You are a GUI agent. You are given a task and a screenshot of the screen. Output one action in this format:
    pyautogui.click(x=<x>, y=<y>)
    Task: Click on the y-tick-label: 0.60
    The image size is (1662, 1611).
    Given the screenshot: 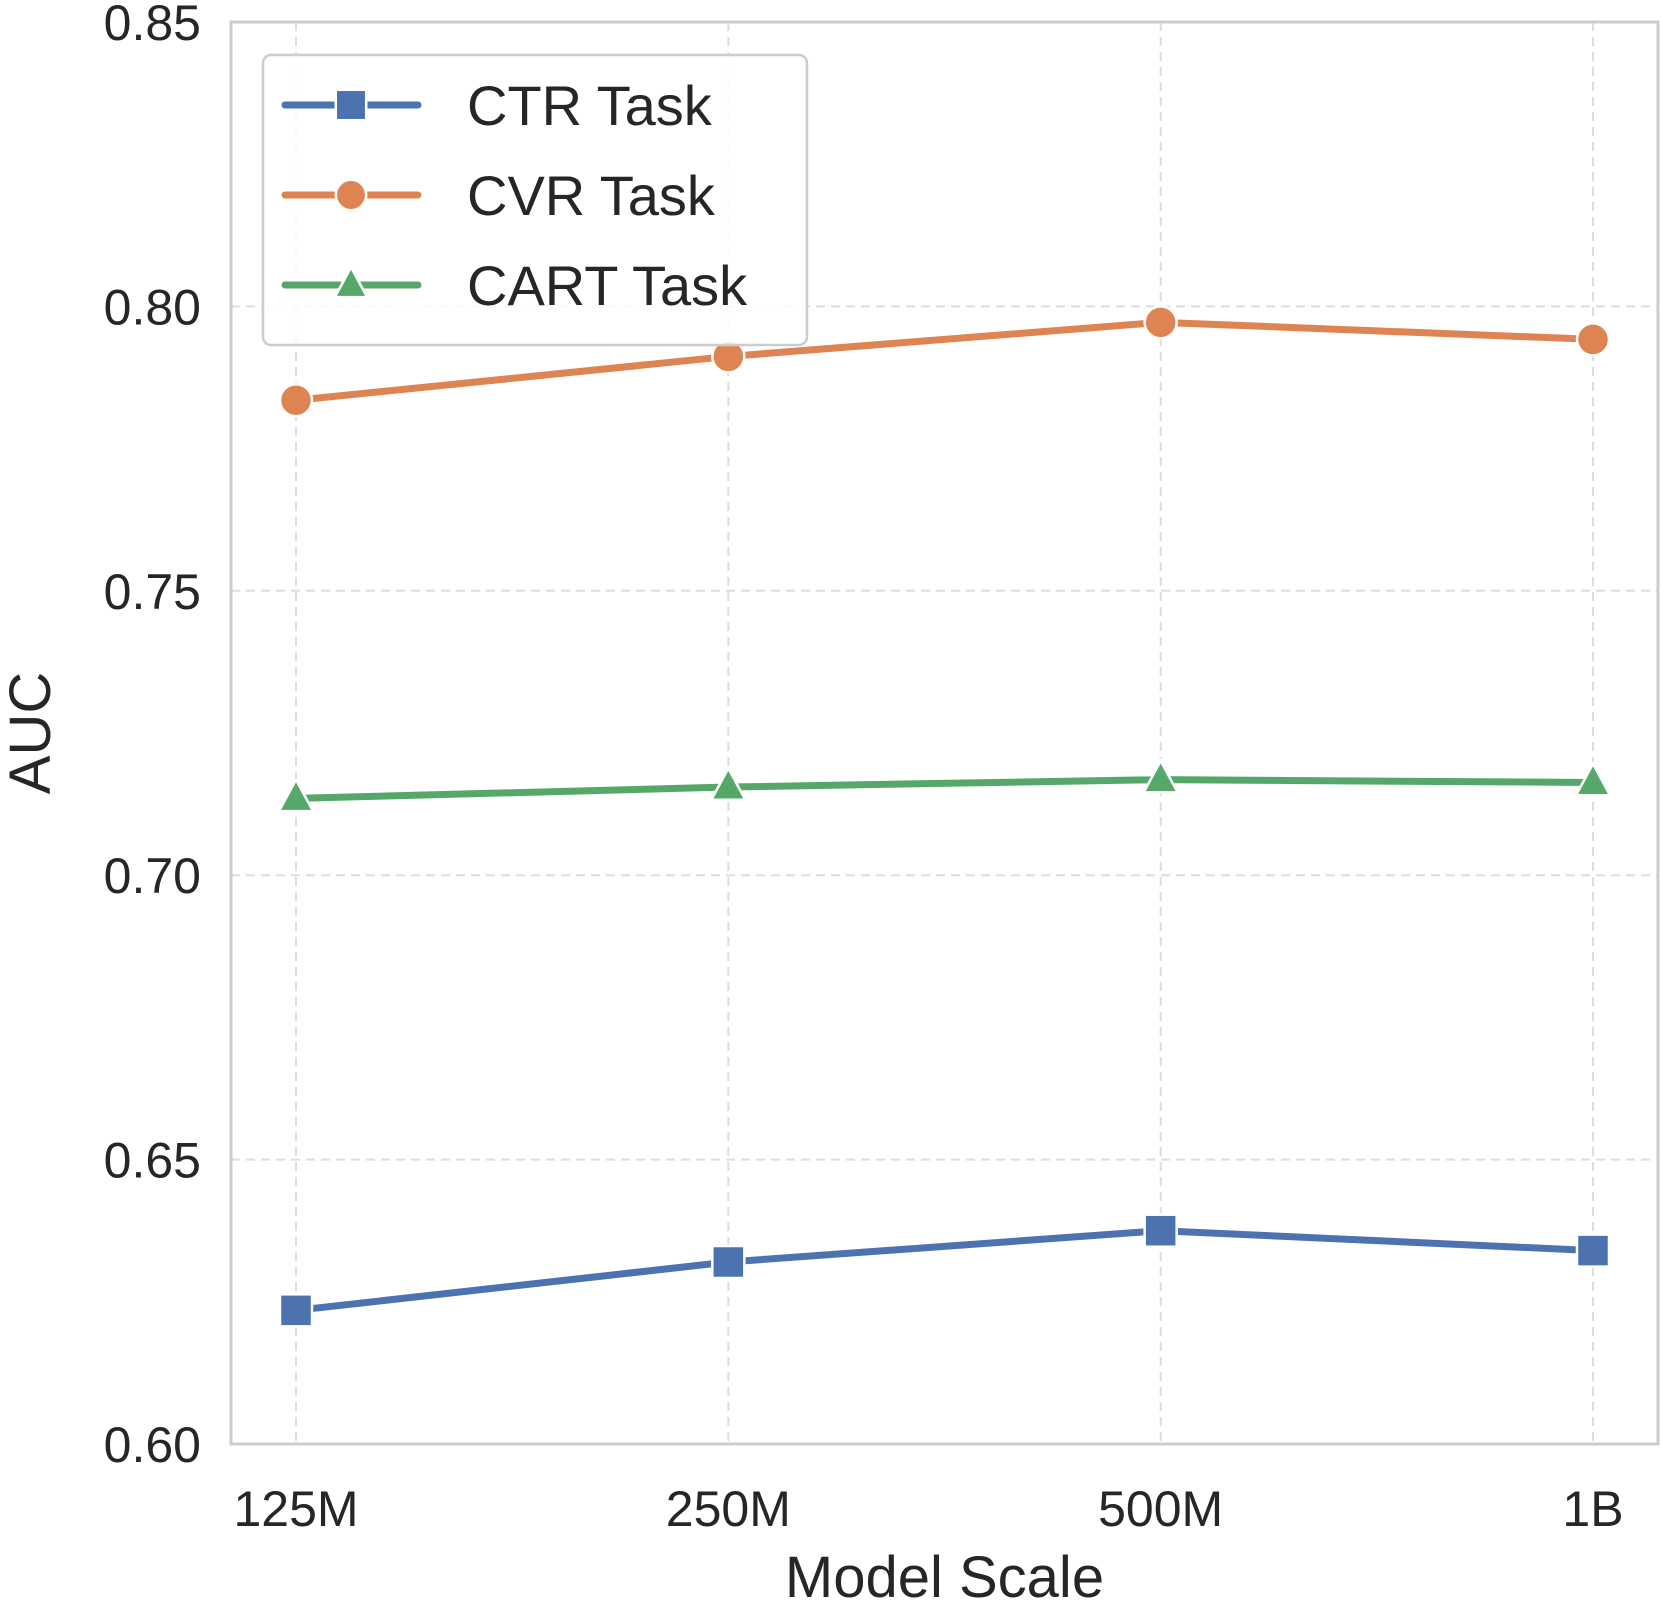 What is the action you would take?
    pyautogui.click(x=152, y=1445)
    